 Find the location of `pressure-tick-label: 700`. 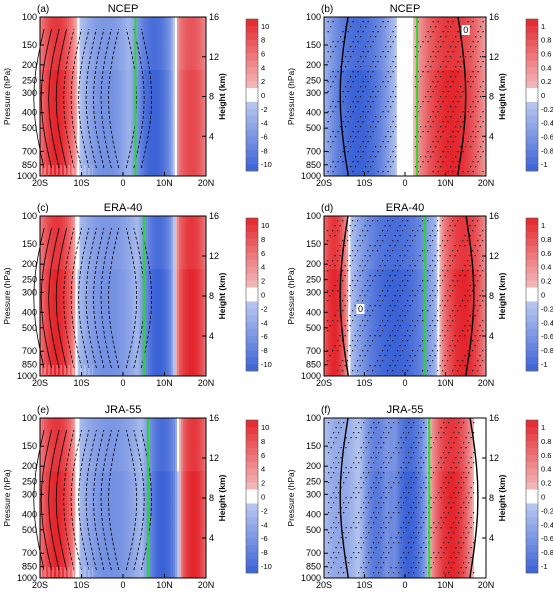

pressure-tick-label: 700 is located at coordinates (29, 553).